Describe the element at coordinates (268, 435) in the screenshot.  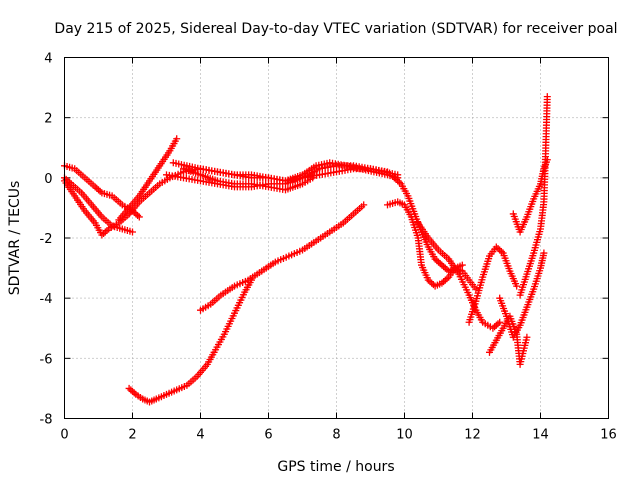
I see `x-tick-label: 6` at that location.